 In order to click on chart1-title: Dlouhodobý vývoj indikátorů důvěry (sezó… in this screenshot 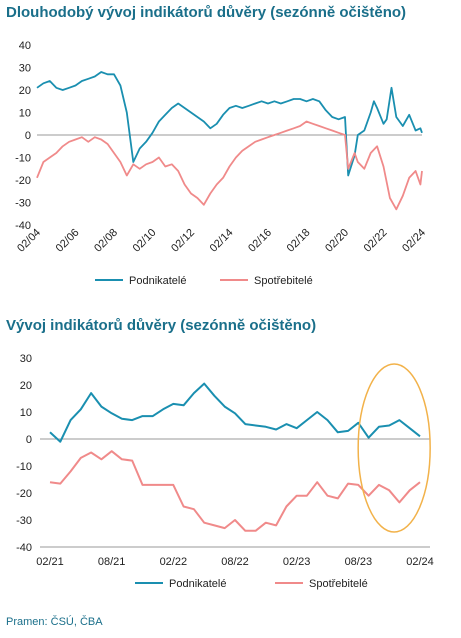, I will do `click(206, 12)`.